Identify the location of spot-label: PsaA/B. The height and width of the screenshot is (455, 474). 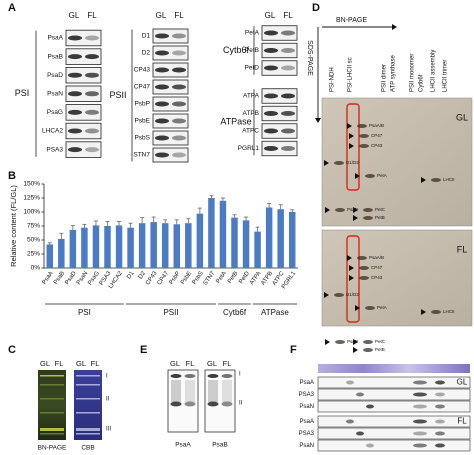
(376, 125).